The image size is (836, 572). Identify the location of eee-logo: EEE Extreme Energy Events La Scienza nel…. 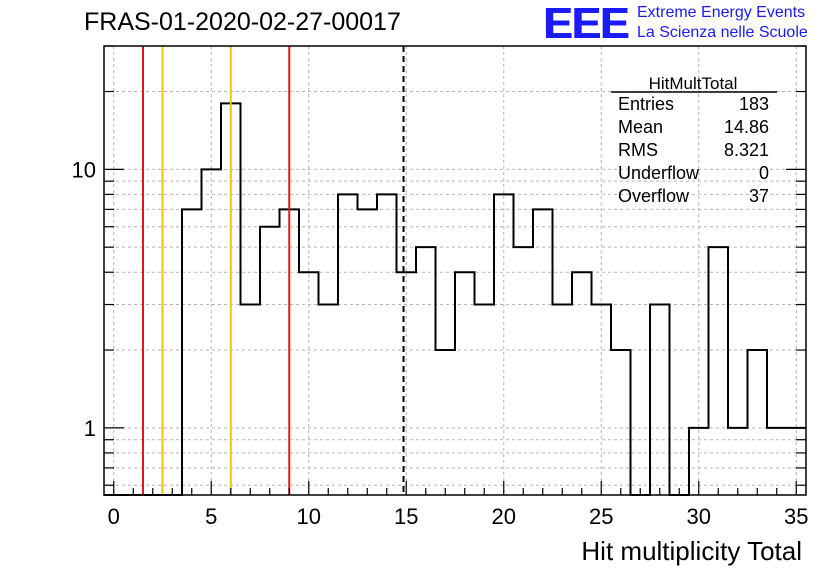
(688, 24).